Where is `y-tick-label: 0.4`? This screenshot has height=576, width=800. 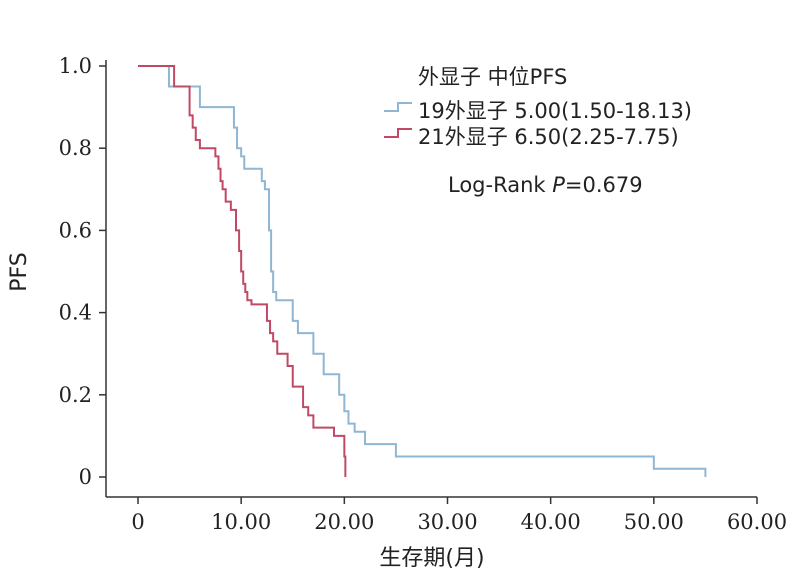
y-tick-label: 0.4 is located at coordinates (75, 313).